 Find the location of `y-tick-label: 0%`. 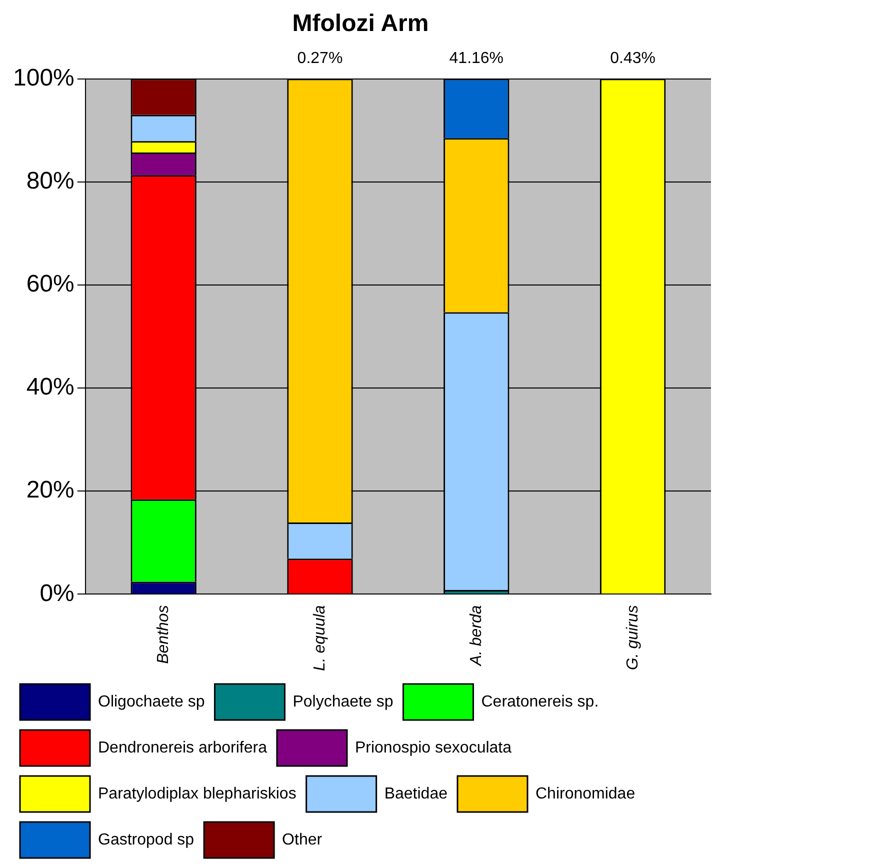

y-tick-label: 0% is located at coordinates (57, 593).